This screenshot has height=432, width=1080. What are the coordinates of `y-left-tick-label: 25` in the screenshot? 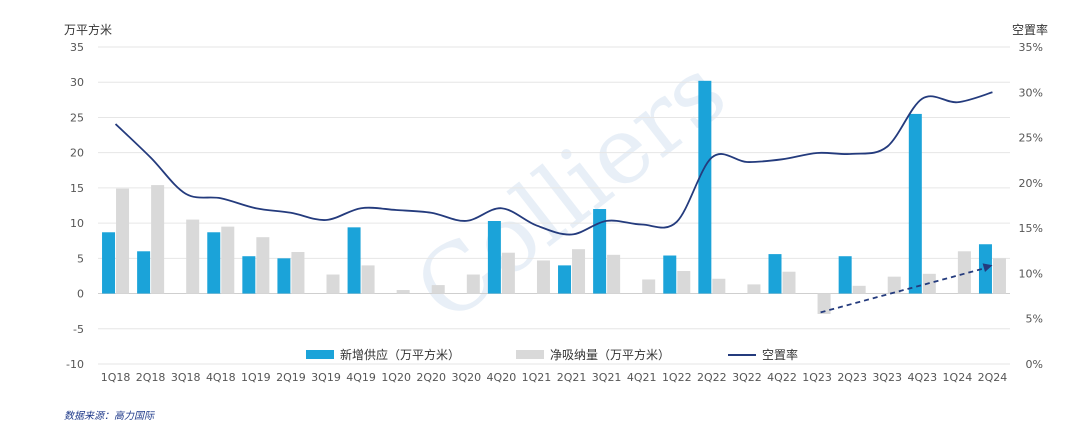 It's located at (77, 117).